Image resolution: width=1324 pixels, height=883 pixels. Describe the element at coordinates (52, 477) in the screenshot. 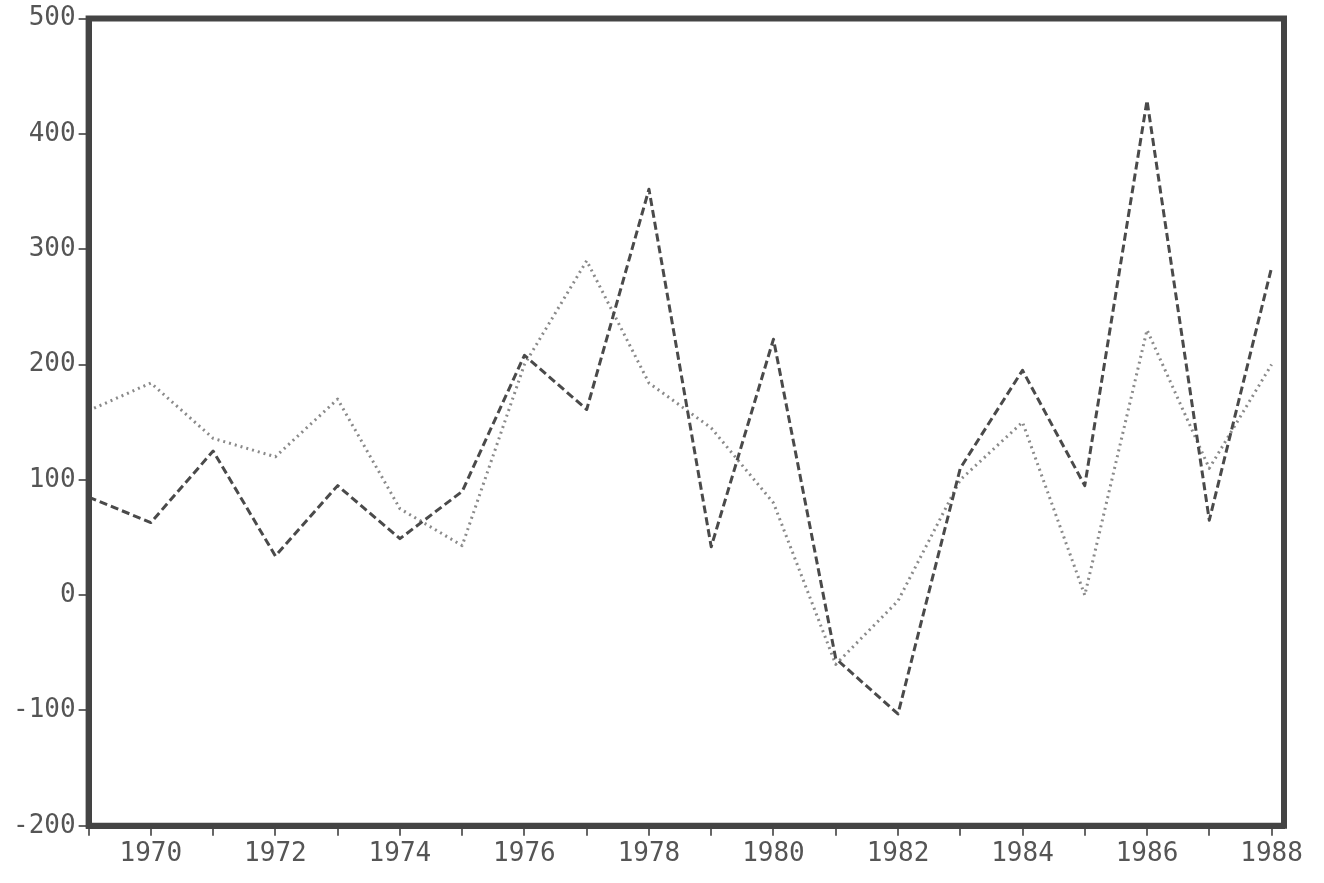

I see `y-tick-label: 100` at that location.